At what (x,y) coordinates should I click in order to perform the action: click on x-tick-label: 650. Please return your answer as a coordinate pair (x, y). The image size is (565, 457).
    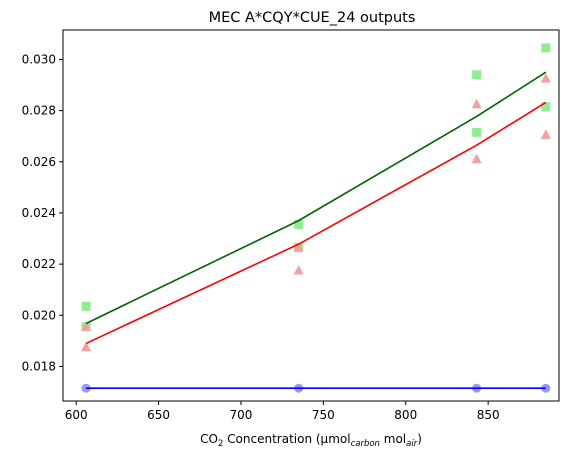
    Looking at the image, I should click on (158, 415).